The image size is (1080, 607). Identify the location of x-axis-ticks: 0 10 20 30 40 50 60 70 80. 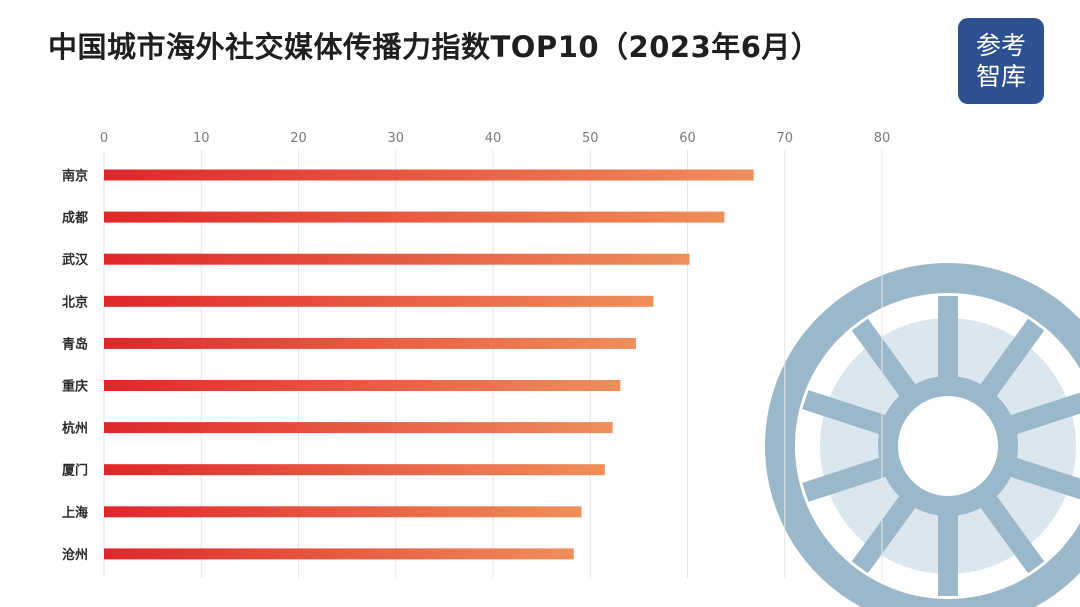
(495, 138).